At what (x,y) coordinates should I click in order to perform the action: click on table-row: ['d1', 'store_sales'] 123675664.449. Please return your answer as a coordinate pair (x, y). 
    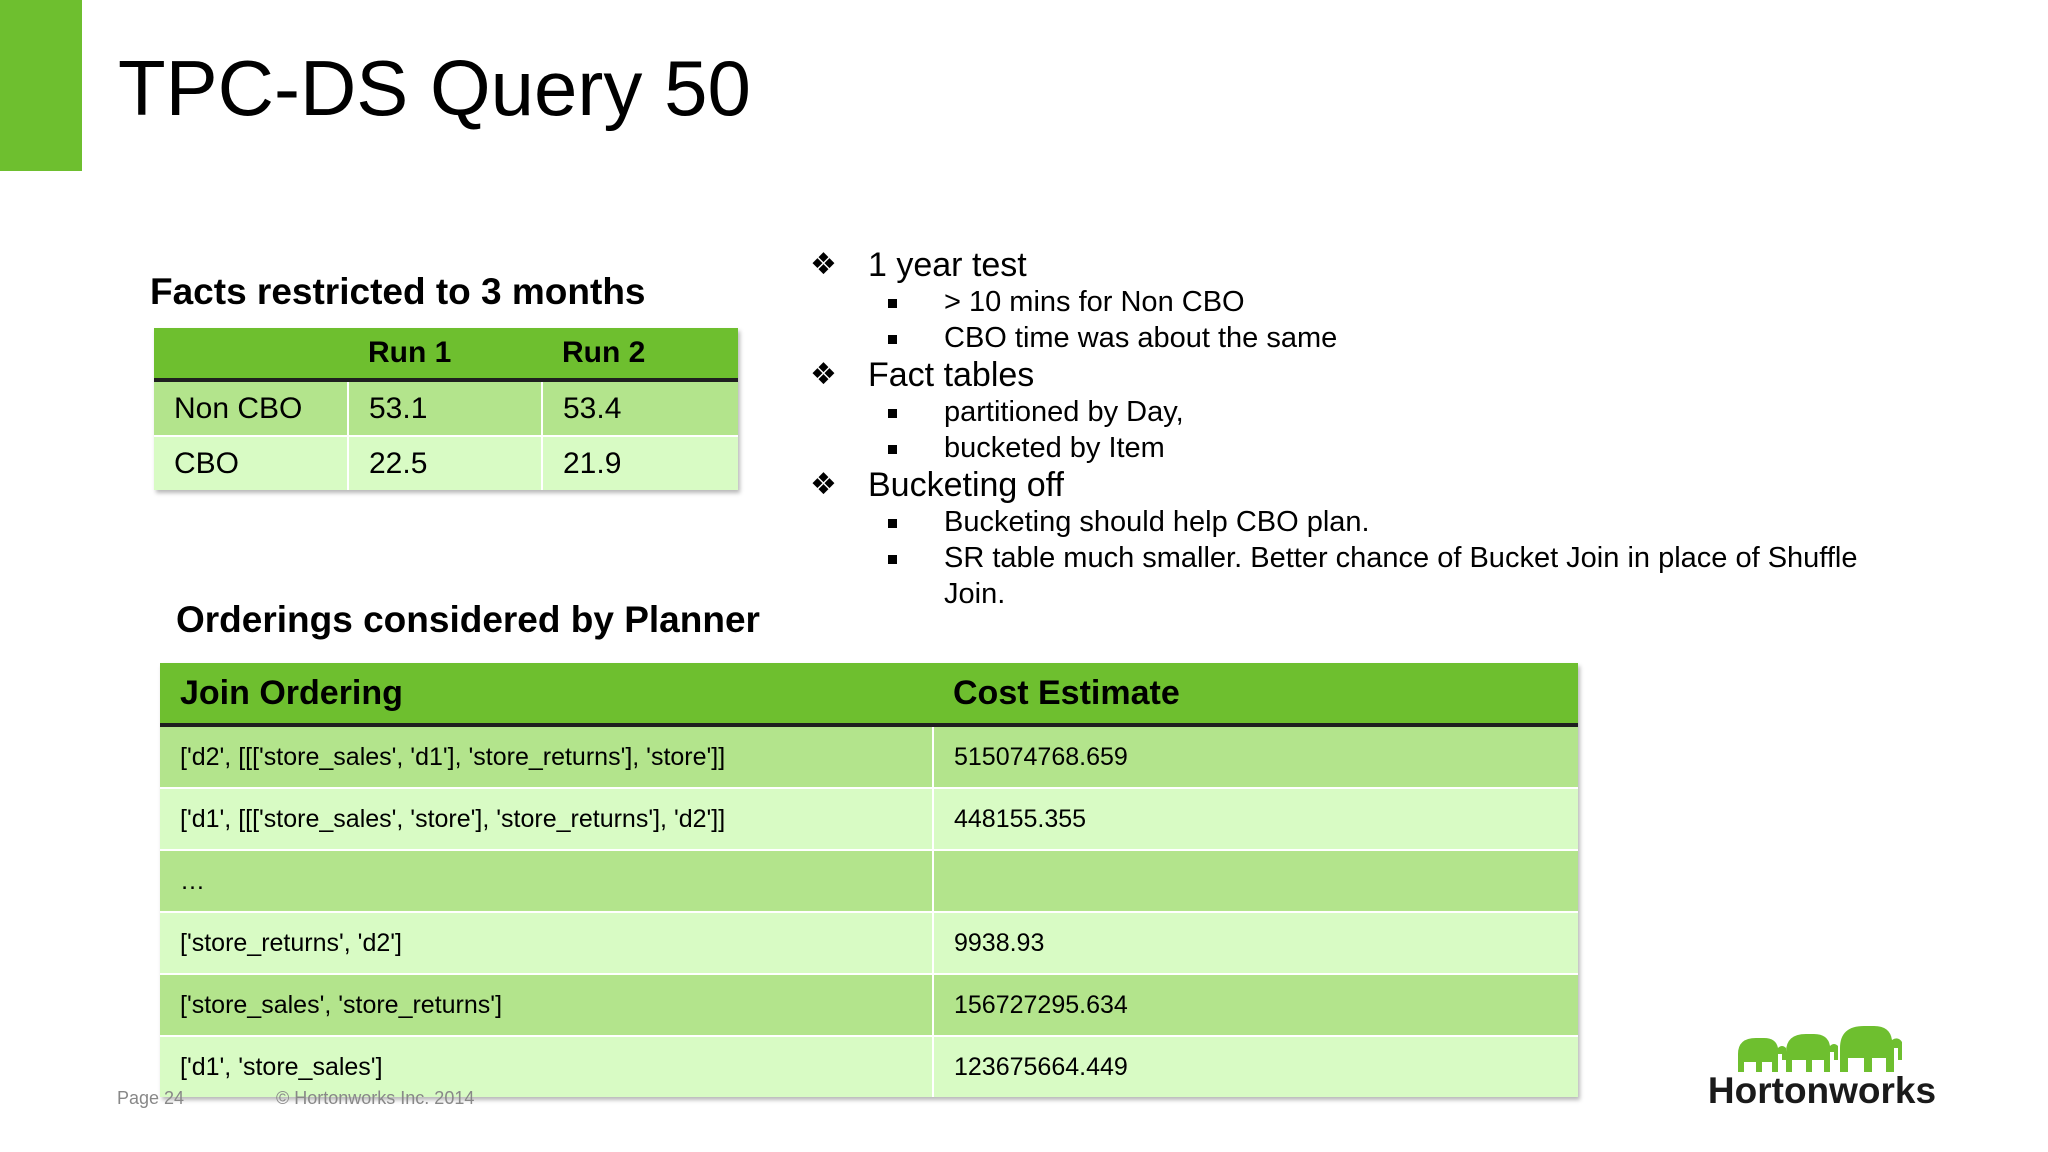
    Looking at the image, I should click on (869, 1066).